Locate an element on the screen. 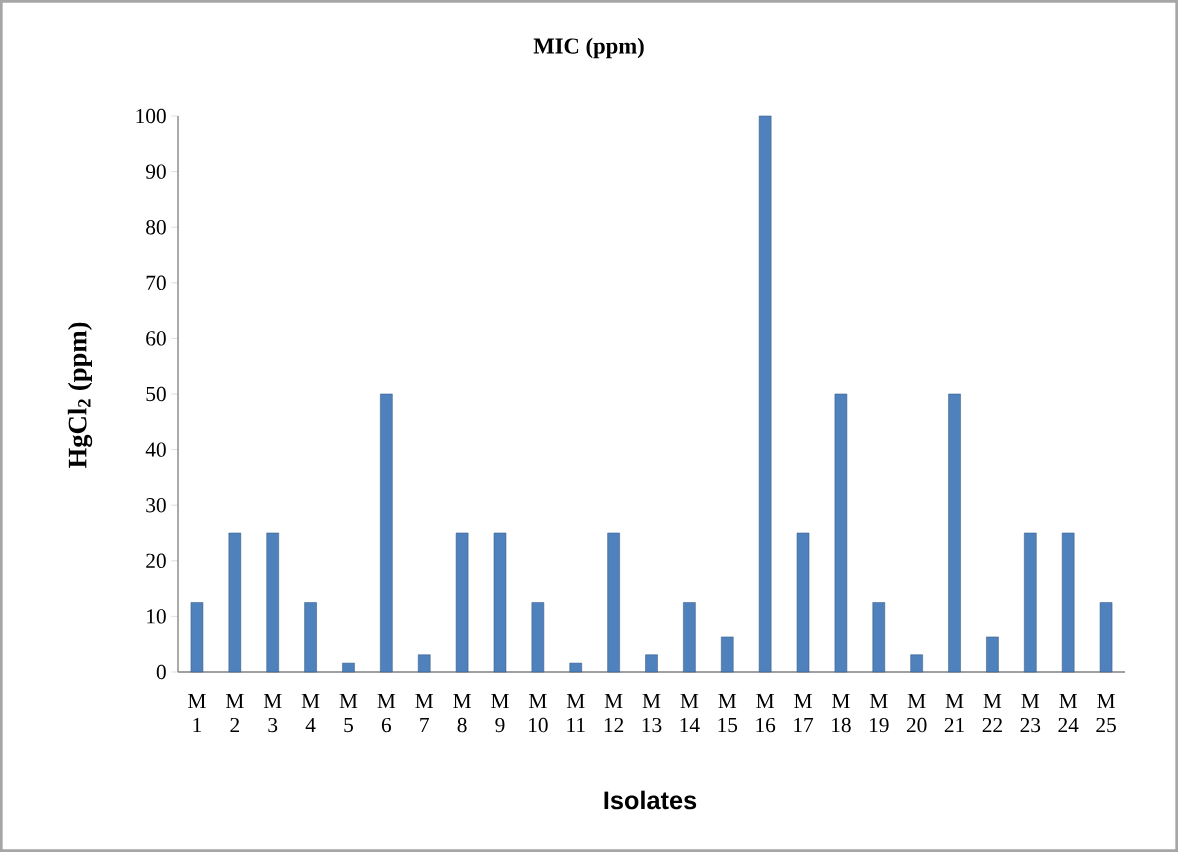 The image size is (1178, 852). x-tick-label: M 6 is located at coordinates (386, 713).